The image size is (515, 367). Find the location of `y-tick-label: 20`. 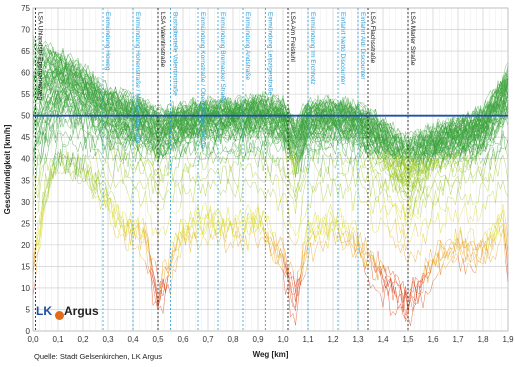

y-tick-label: 20 is located at coordinates (25, 245).